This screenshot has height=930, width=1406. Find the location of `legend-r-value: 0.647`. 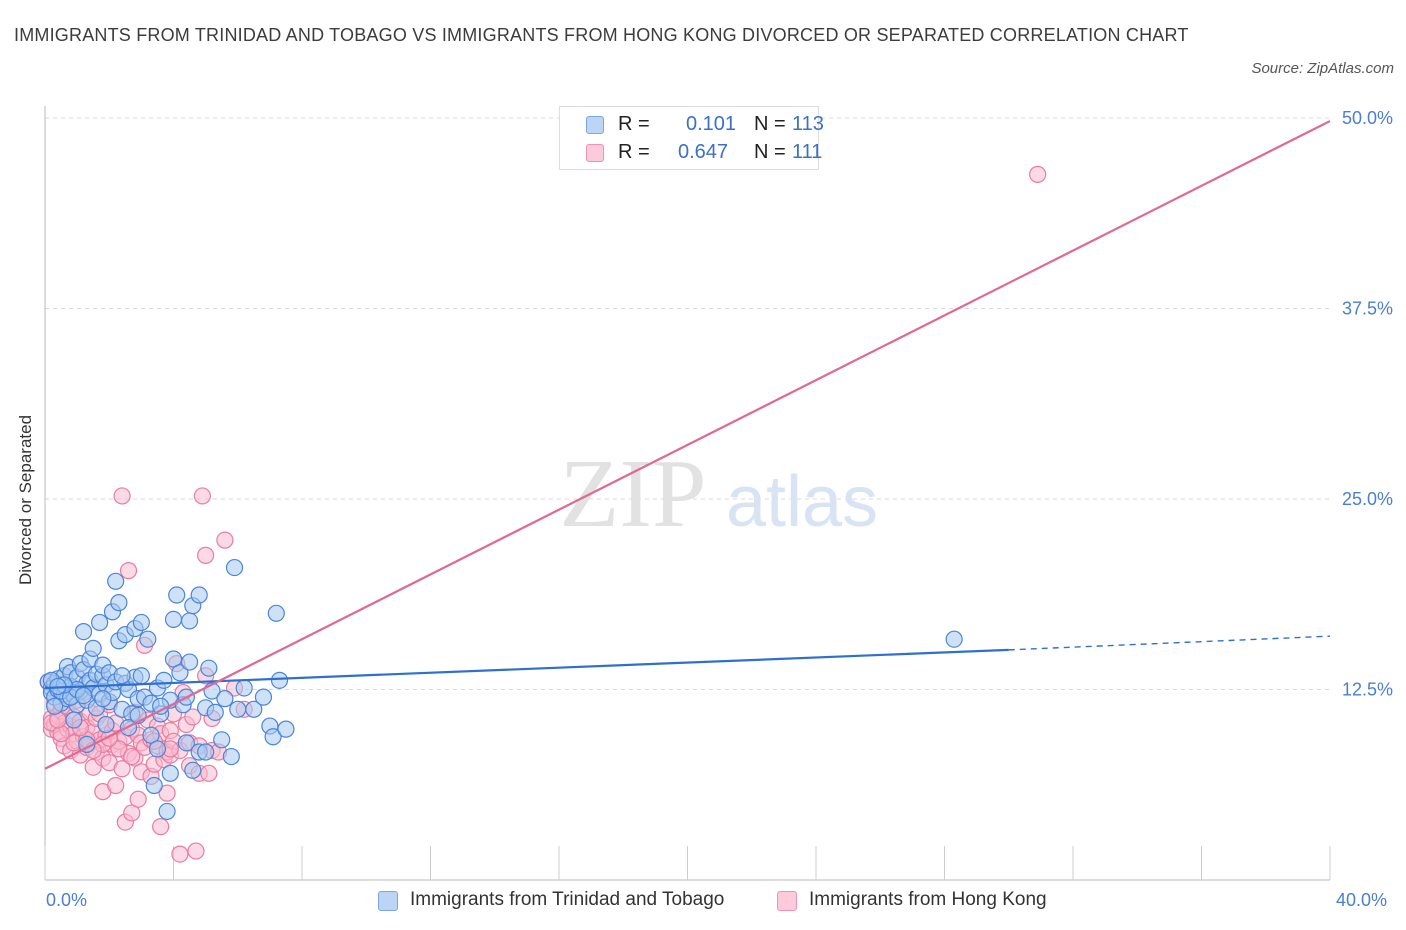

legend-r-value: 0.647 is located at coordinates (703, 152).